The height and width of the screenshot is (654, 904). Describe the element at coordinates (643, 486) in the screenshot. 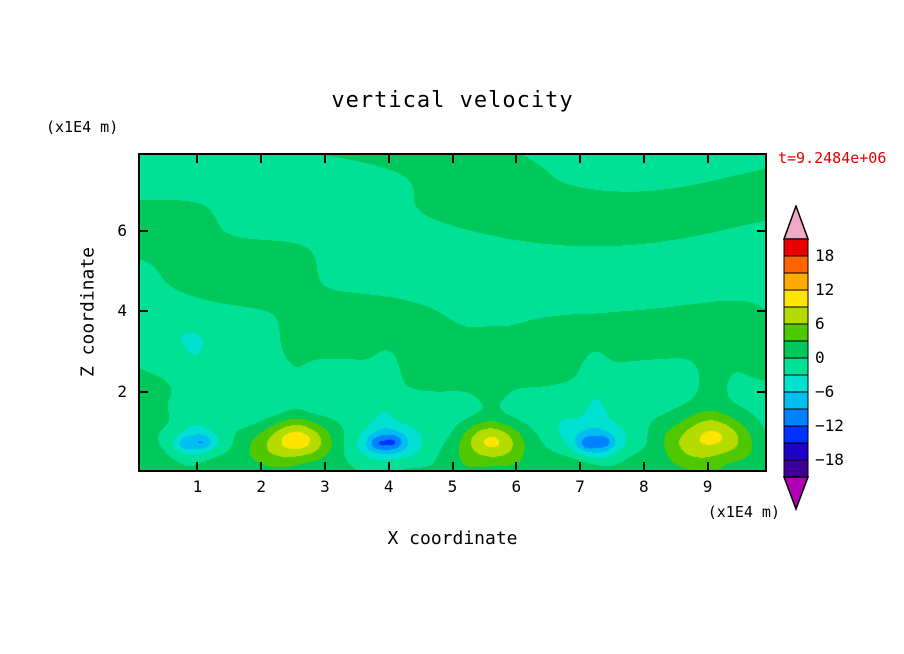

I see `x-tick-label: 8` at that location.